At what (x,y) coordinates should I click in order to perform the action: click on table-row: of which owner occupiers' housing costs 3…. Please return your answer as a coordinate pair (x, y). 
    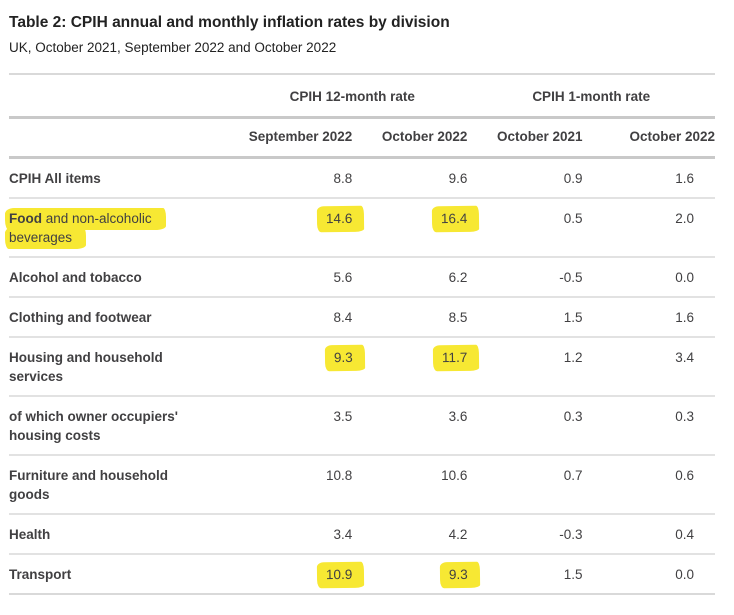
    Looking at the image, I should click on (362, 425).